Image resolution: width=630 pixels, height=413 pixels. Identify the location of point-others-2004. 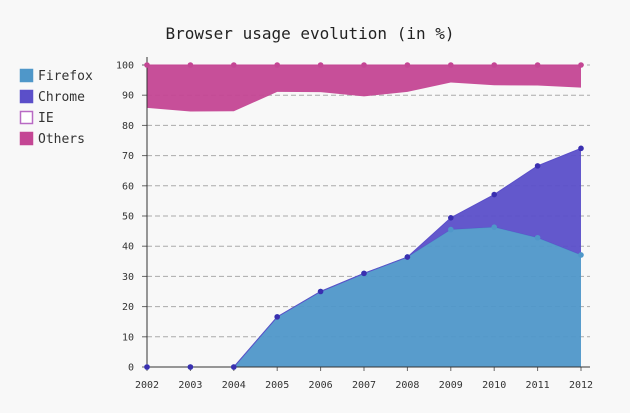
(234, 65).